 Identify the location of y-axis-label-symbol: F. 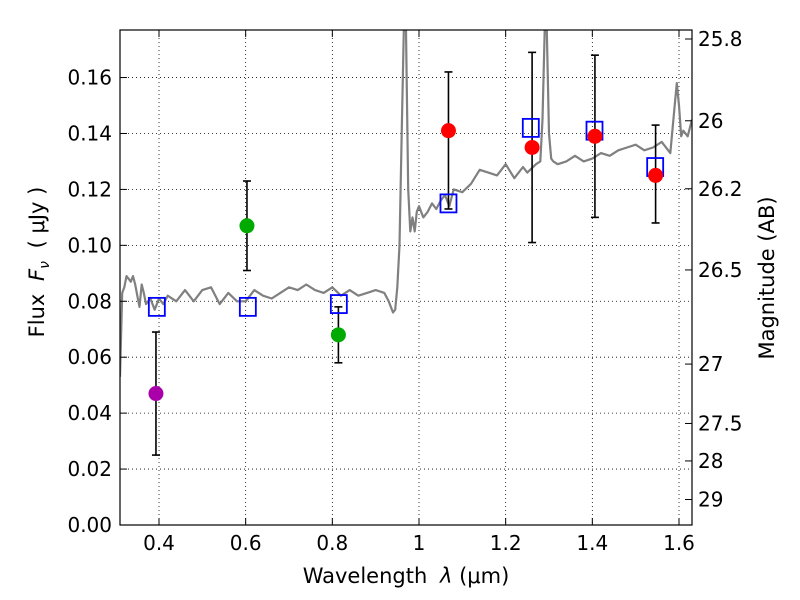
(37, 274).